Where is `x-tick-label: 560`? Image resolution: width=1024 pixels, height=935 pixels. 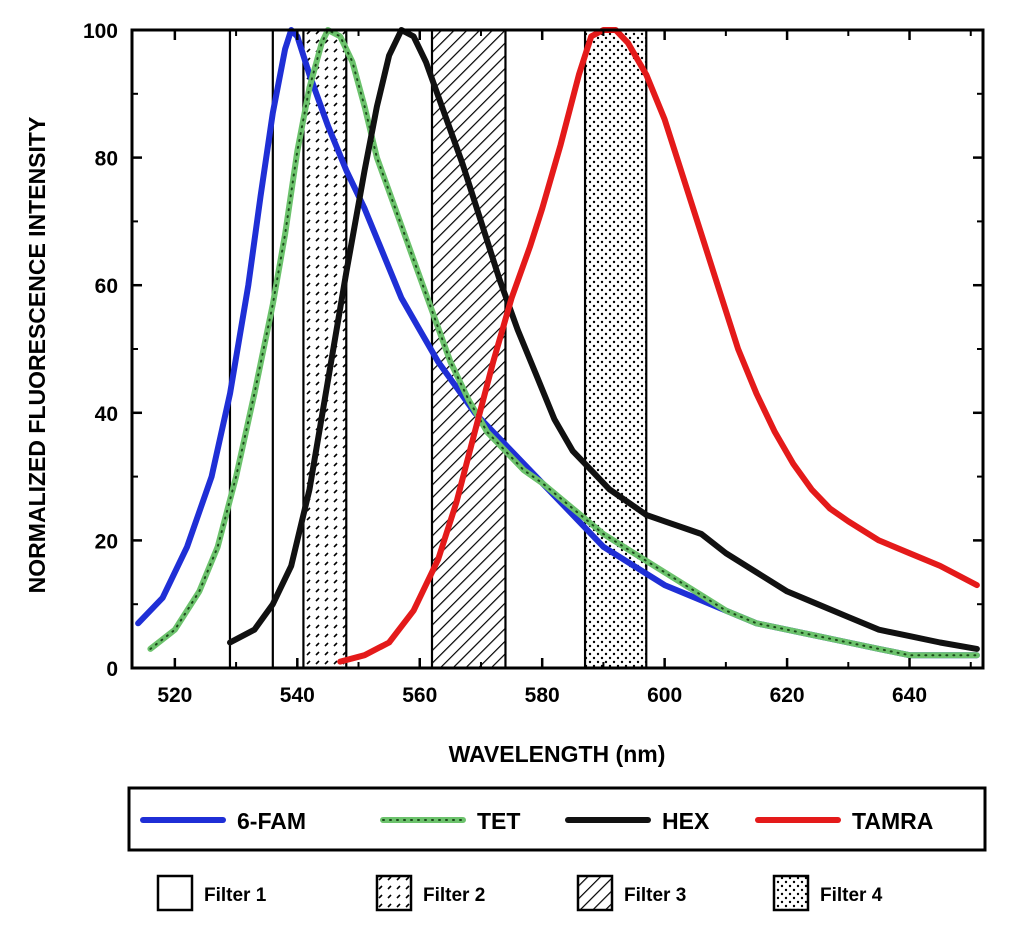
x-tick-label: 560 is located at coordinates (419, 695).